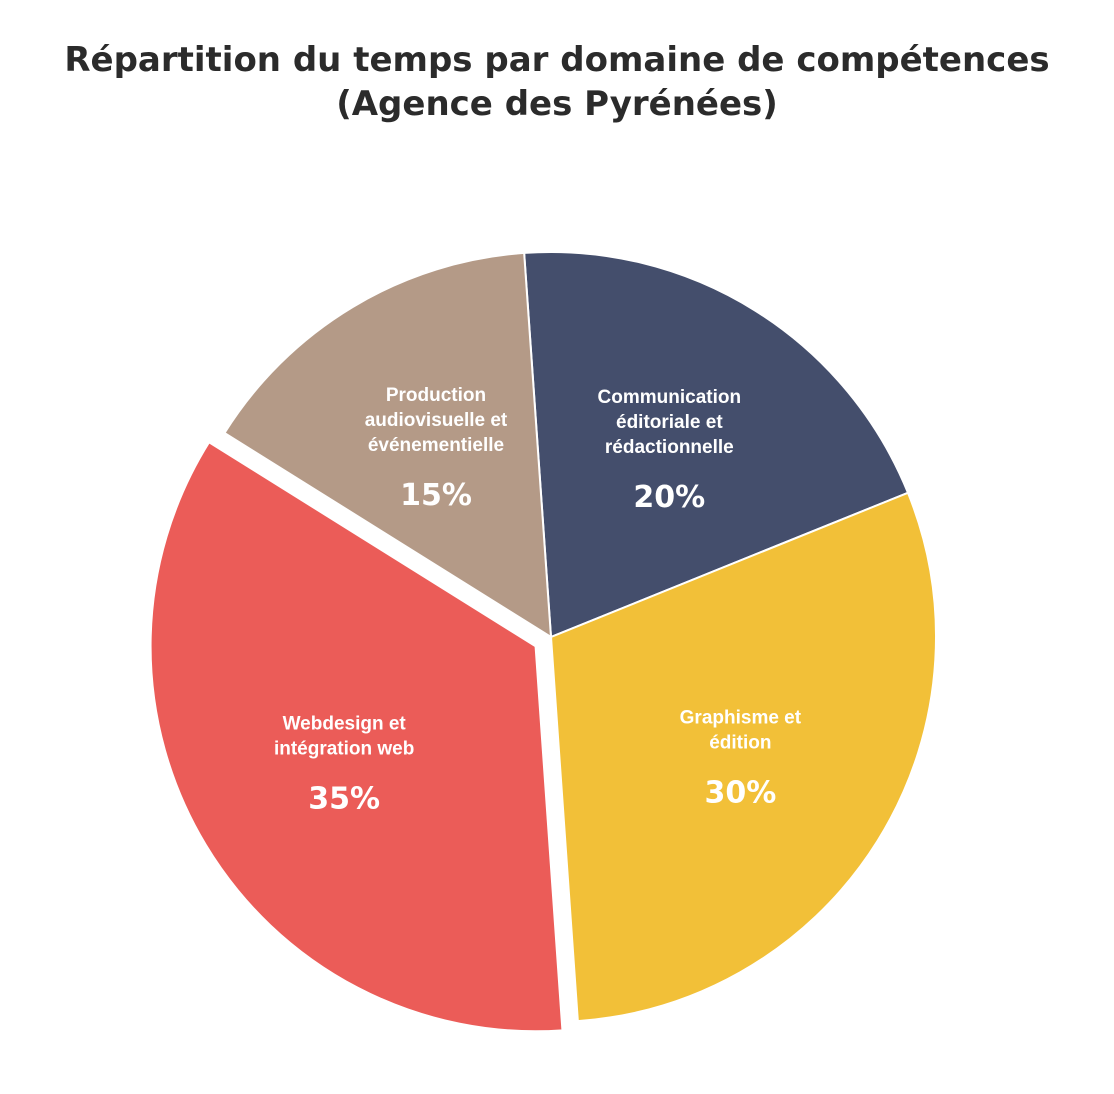 The image size is (1114, 1094). What do you see at coordinates (436, 395) in the screenshot?
I see `slice-label-line: Production` at bounding box center [436, 395].